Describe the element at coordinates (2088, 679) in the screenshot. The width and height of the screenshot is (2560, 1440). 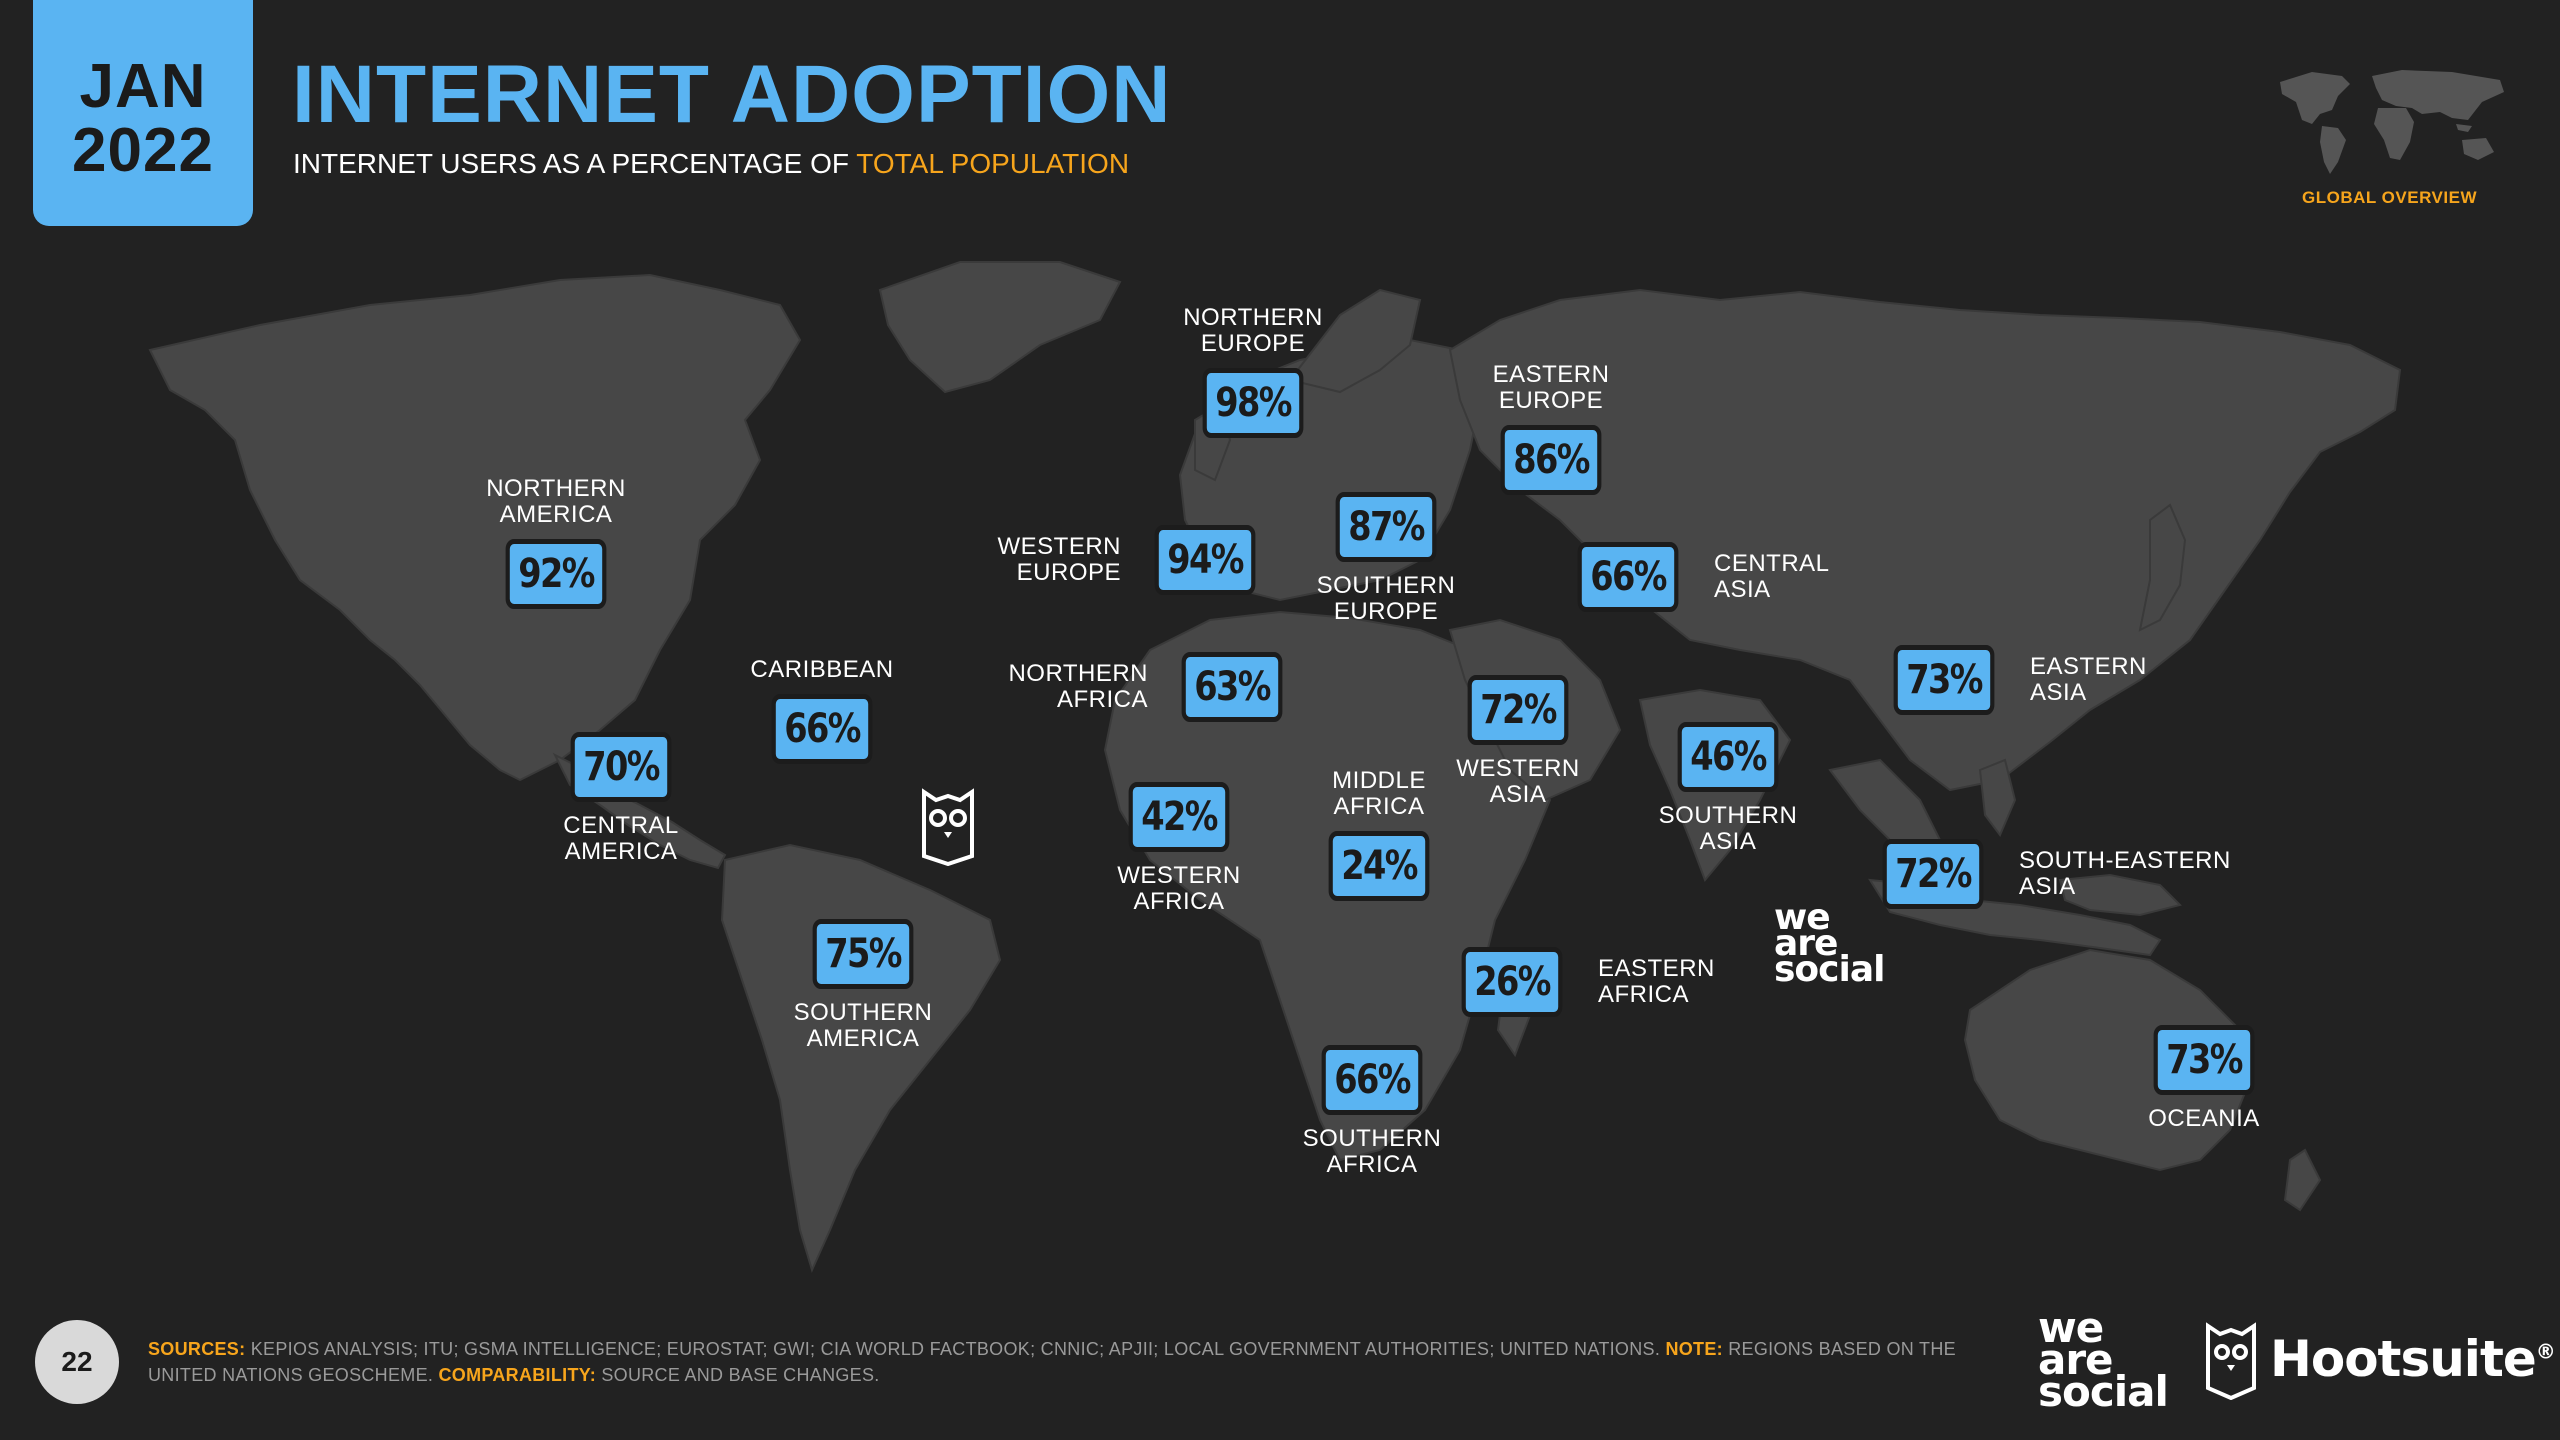
I see `region-label: EASTERN ASIA` at that location.